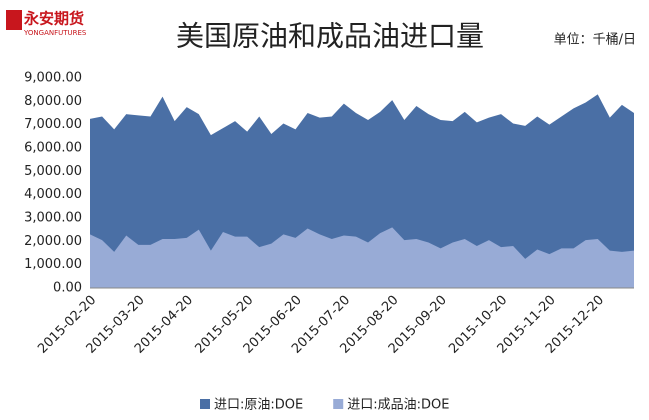 This screenshot has height=420, width=649. I want to click on y-tick-label: 9,000.00, so click(53, 78).